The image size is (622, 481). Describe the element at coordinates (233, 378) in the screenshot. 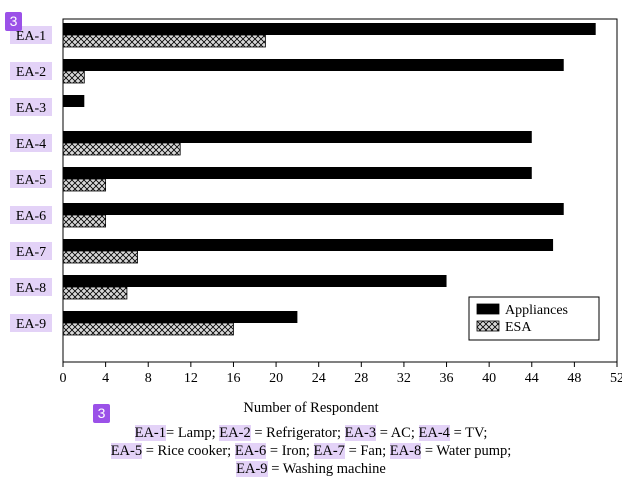

I see `x-tick-label: 16` at that location.